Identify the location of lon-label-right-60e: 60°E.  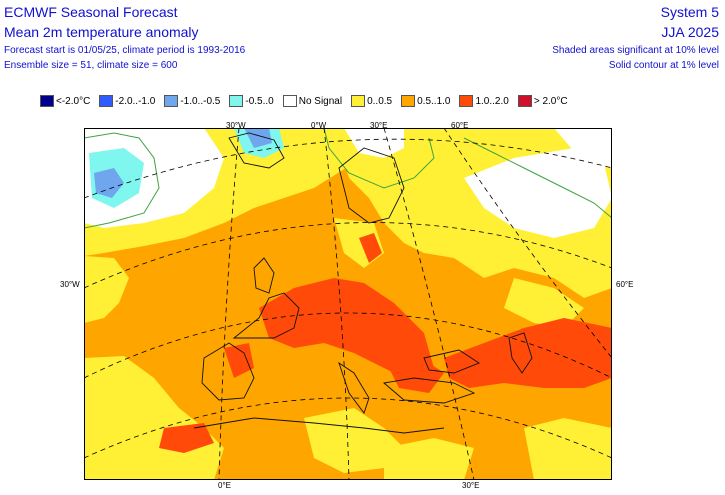
(625, 284).